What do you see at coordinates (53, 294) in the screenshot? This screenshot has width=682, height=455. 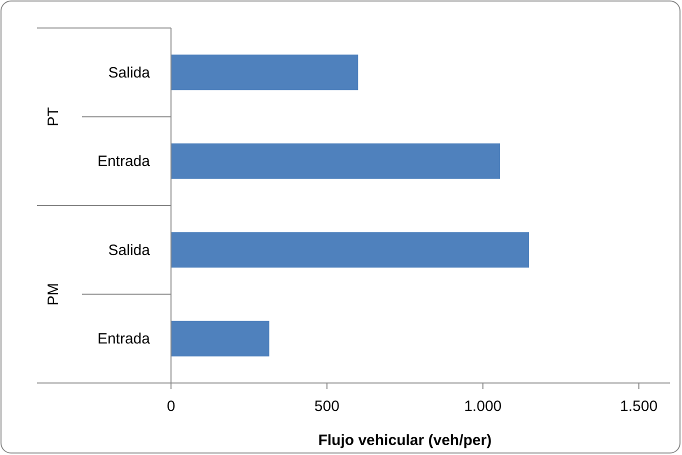 I see `text: PM` at bounding box center [53, 294].